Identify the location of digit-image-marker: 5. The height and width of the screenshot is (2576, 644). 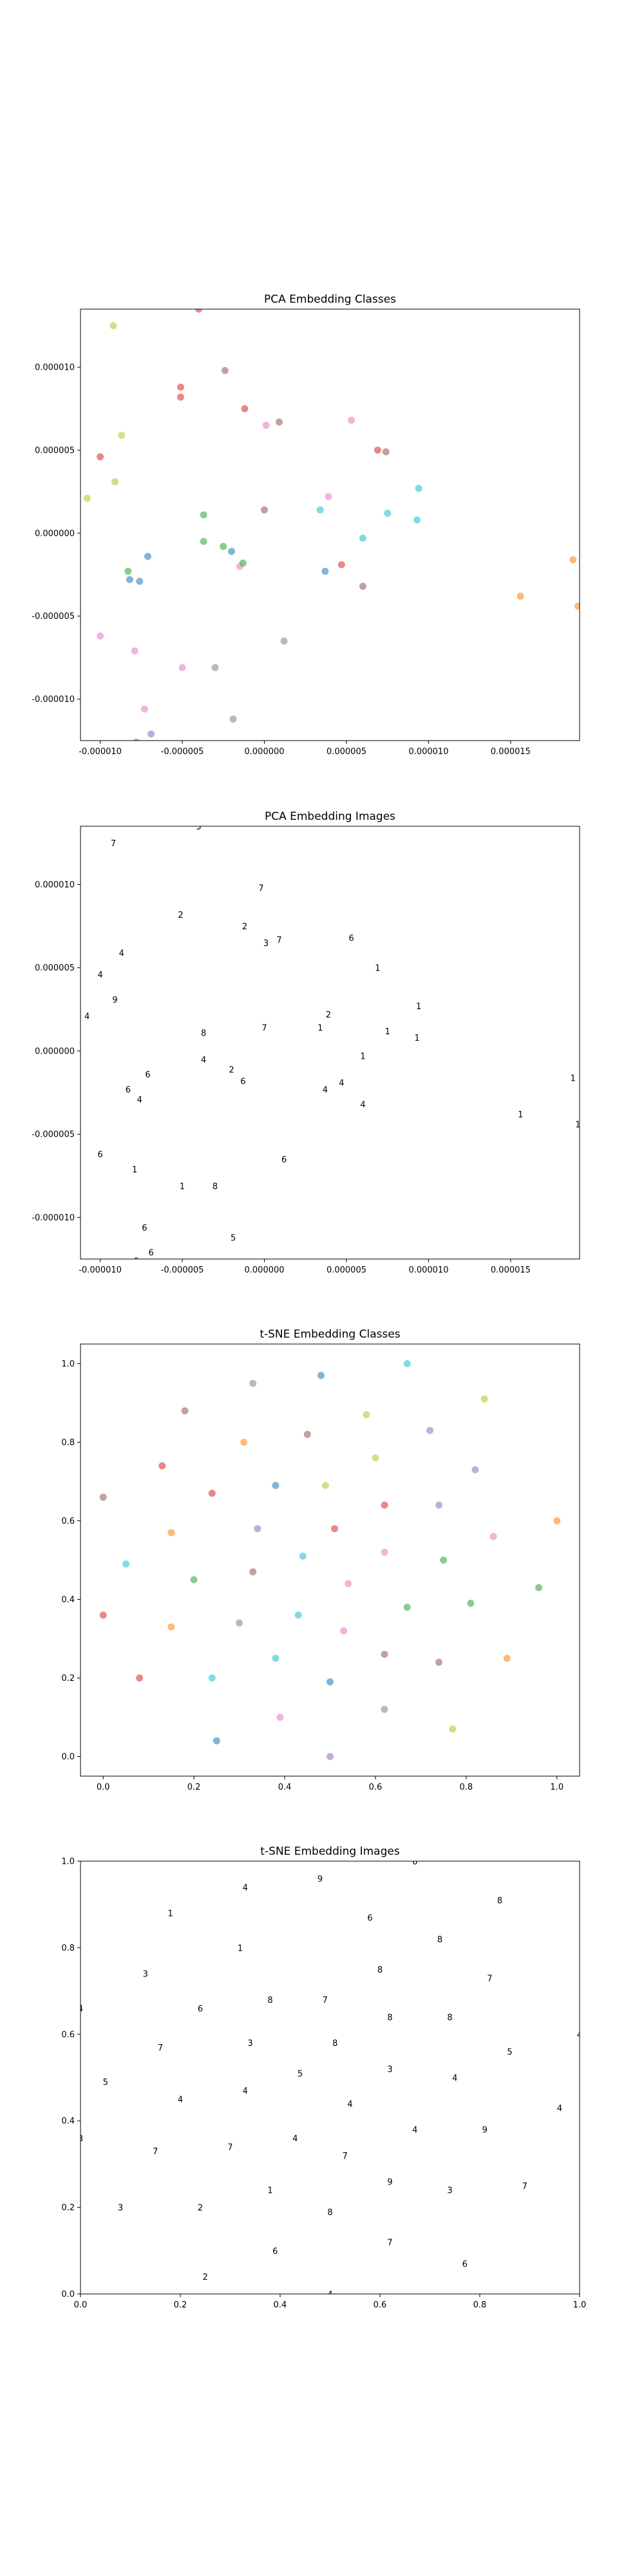
(105, 2083).